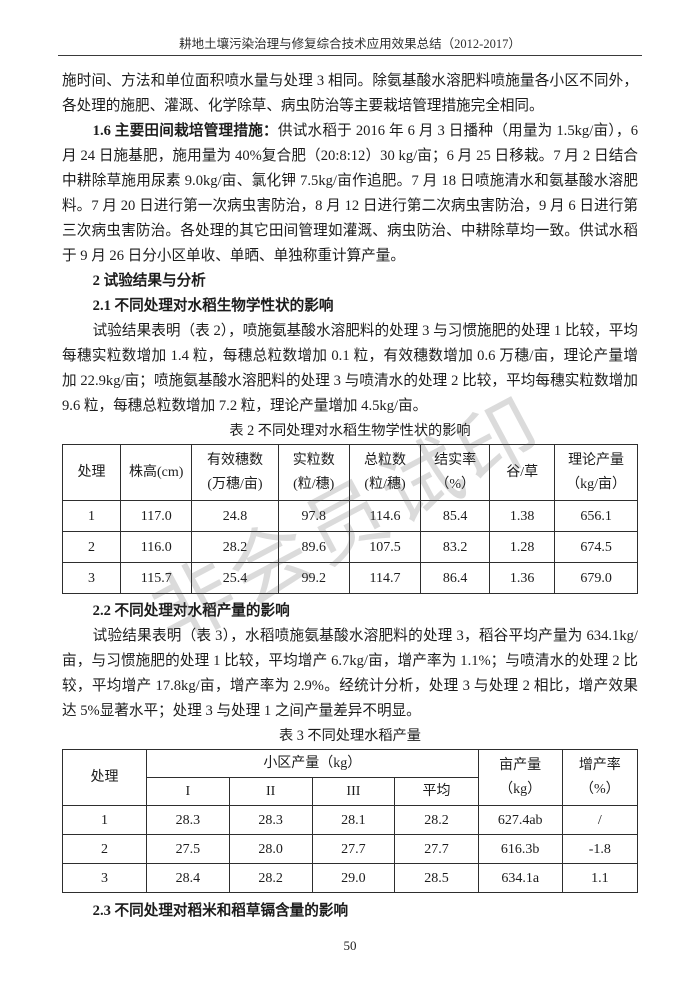 The image size is (700, 990). What do you see at coordinates (385, 516) in the screenshot?
I see `table-2-cell: 114.6` at bounding box center [385, 516].